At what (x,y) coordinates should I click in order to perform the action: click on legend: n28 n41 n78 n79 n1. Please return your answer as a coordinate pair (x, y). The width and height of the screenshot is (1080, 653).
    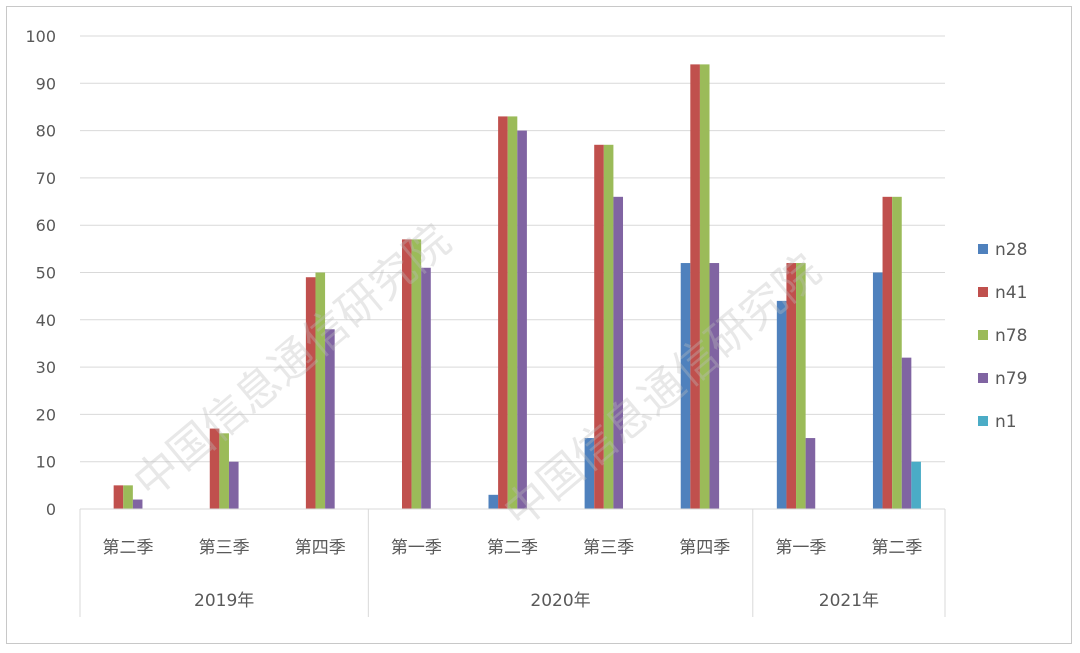
    Looking at the image, I should click on (1002, 336).